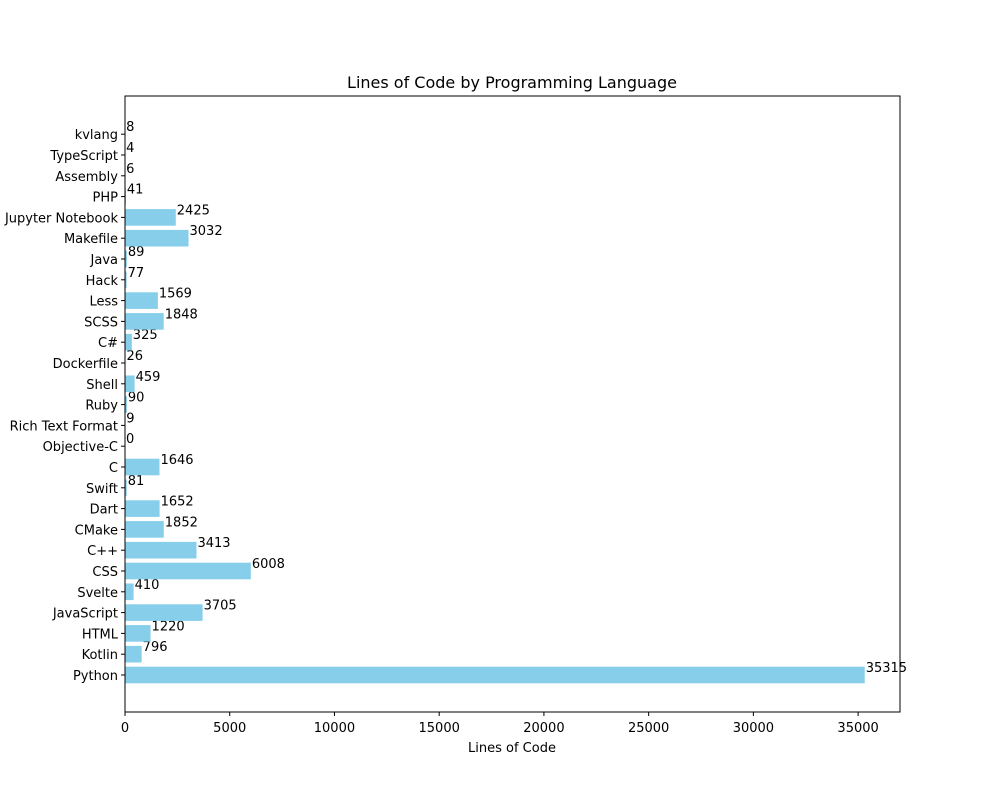 The image size is (1000, 800). What do you see at coordinates (102, 281) in the screenshot?
I see `y-tick-label: Hack` at bounding box center [102, 281].